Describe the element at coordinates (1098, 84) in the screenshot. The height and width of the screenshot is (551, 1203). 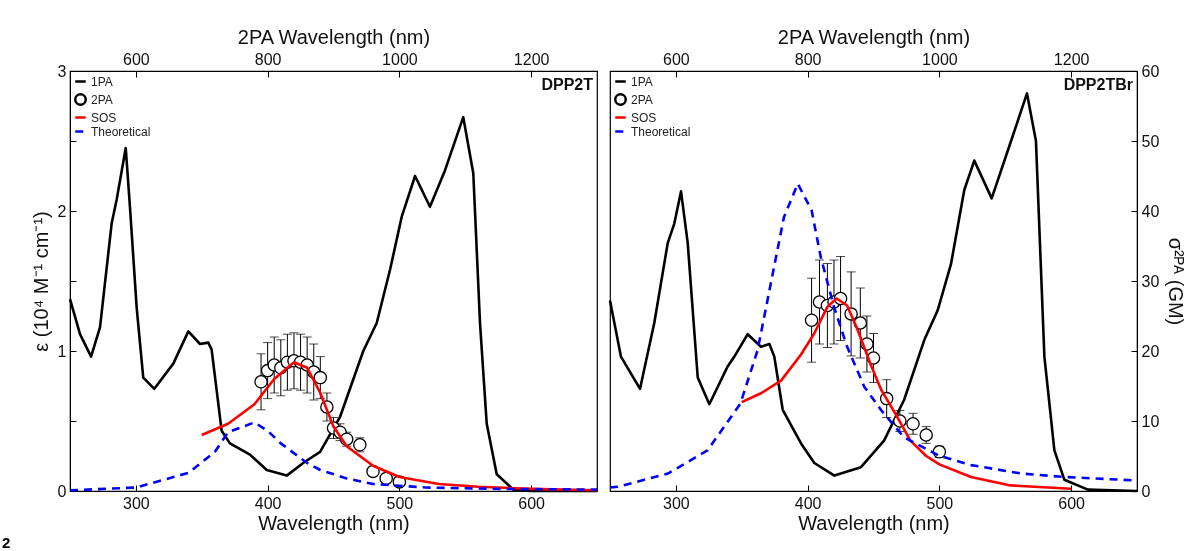
I see `chart-title: DPP2TBr` at that location.